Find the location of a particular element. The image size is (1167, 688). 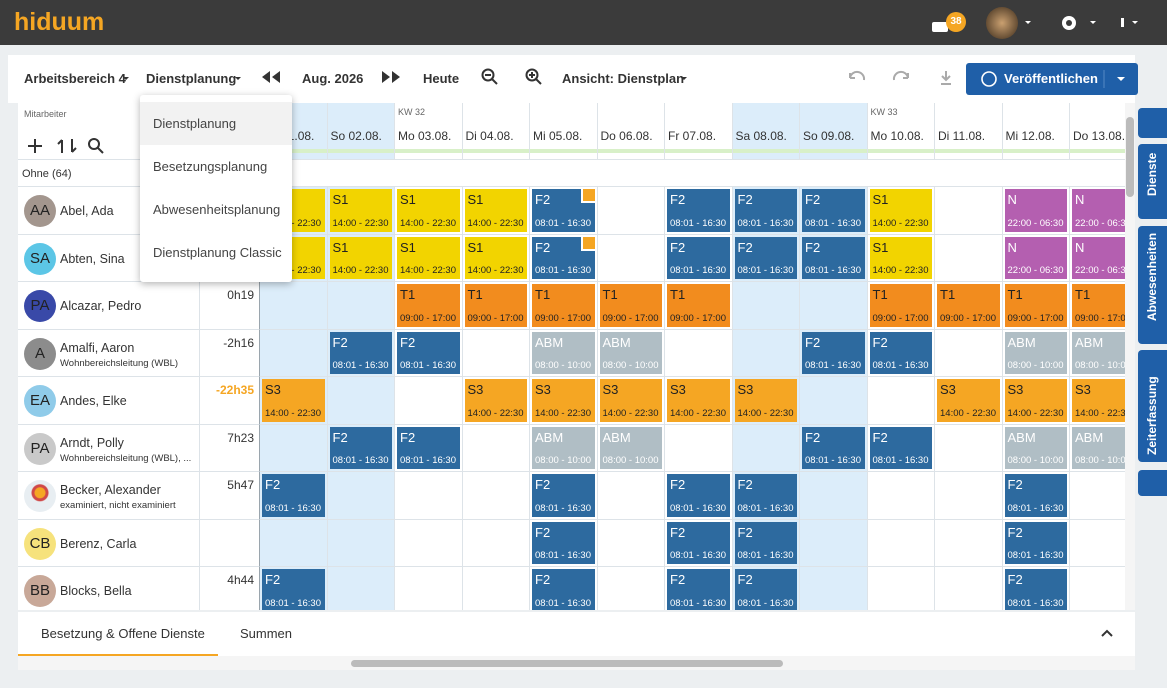

employee-name: Alcazar, Pedro is located at coordinates (101, 306).